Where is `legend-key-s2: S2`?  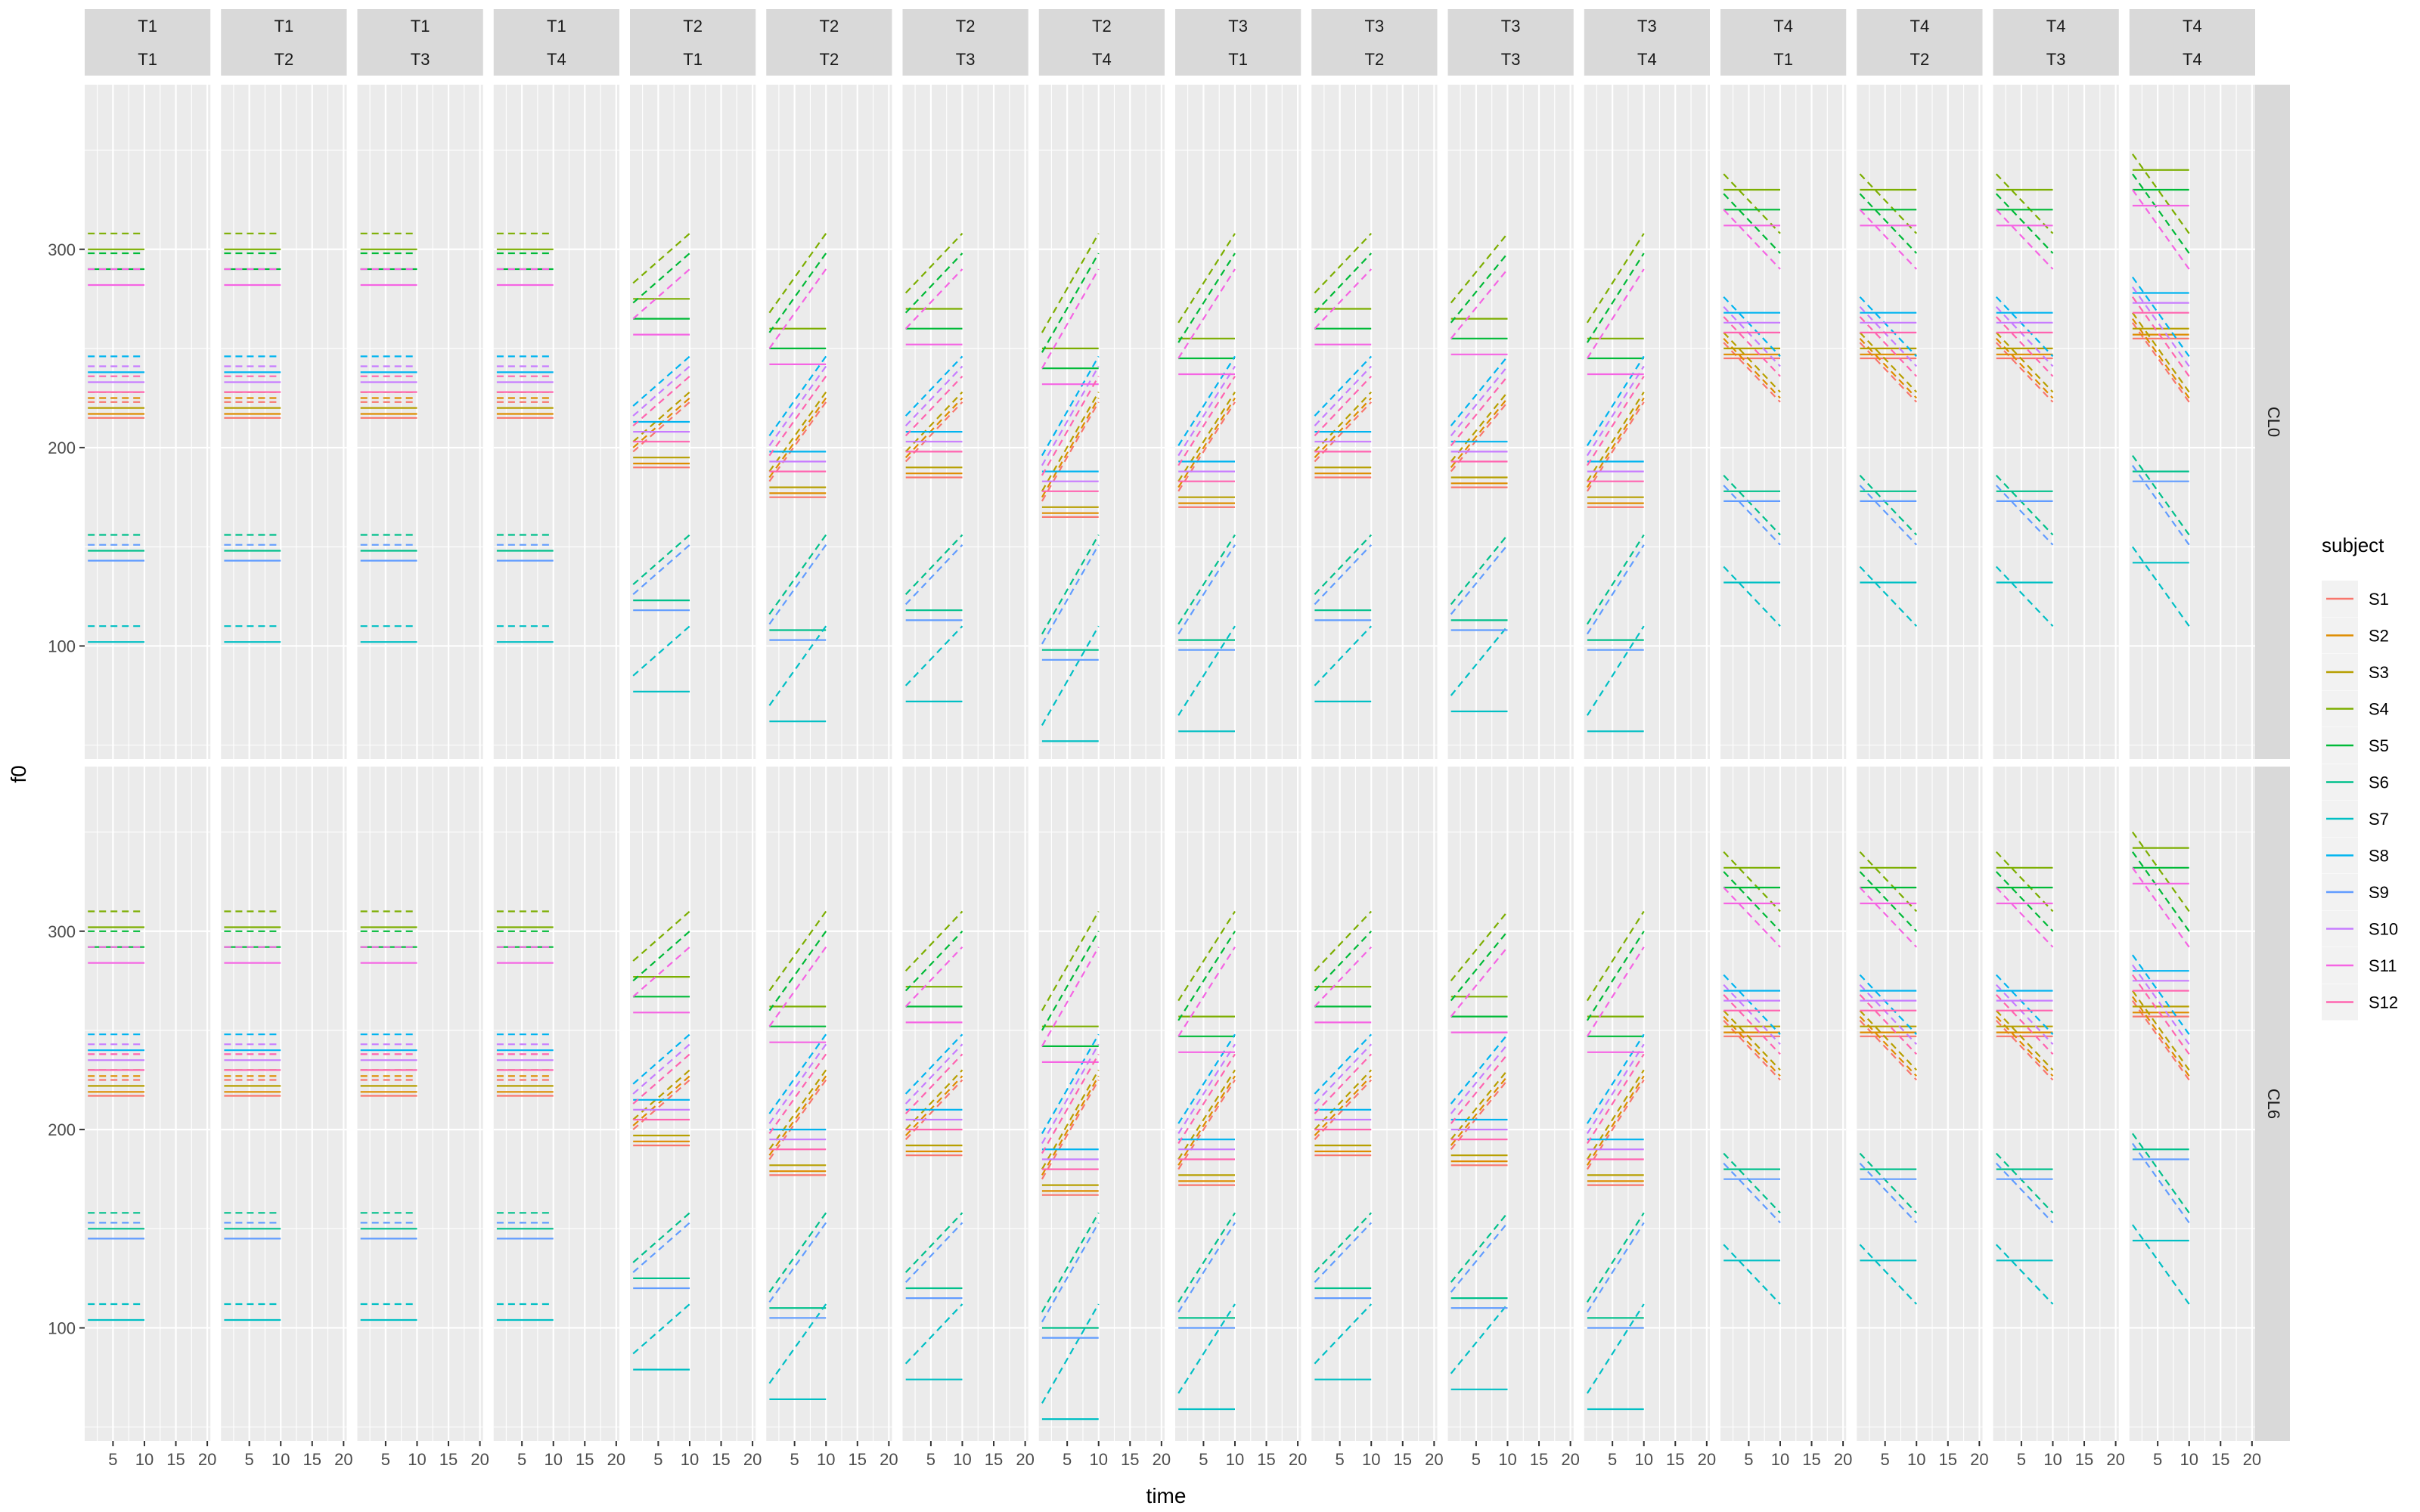
legend-key-s2: S2 is located at coordinates (2355, 635).